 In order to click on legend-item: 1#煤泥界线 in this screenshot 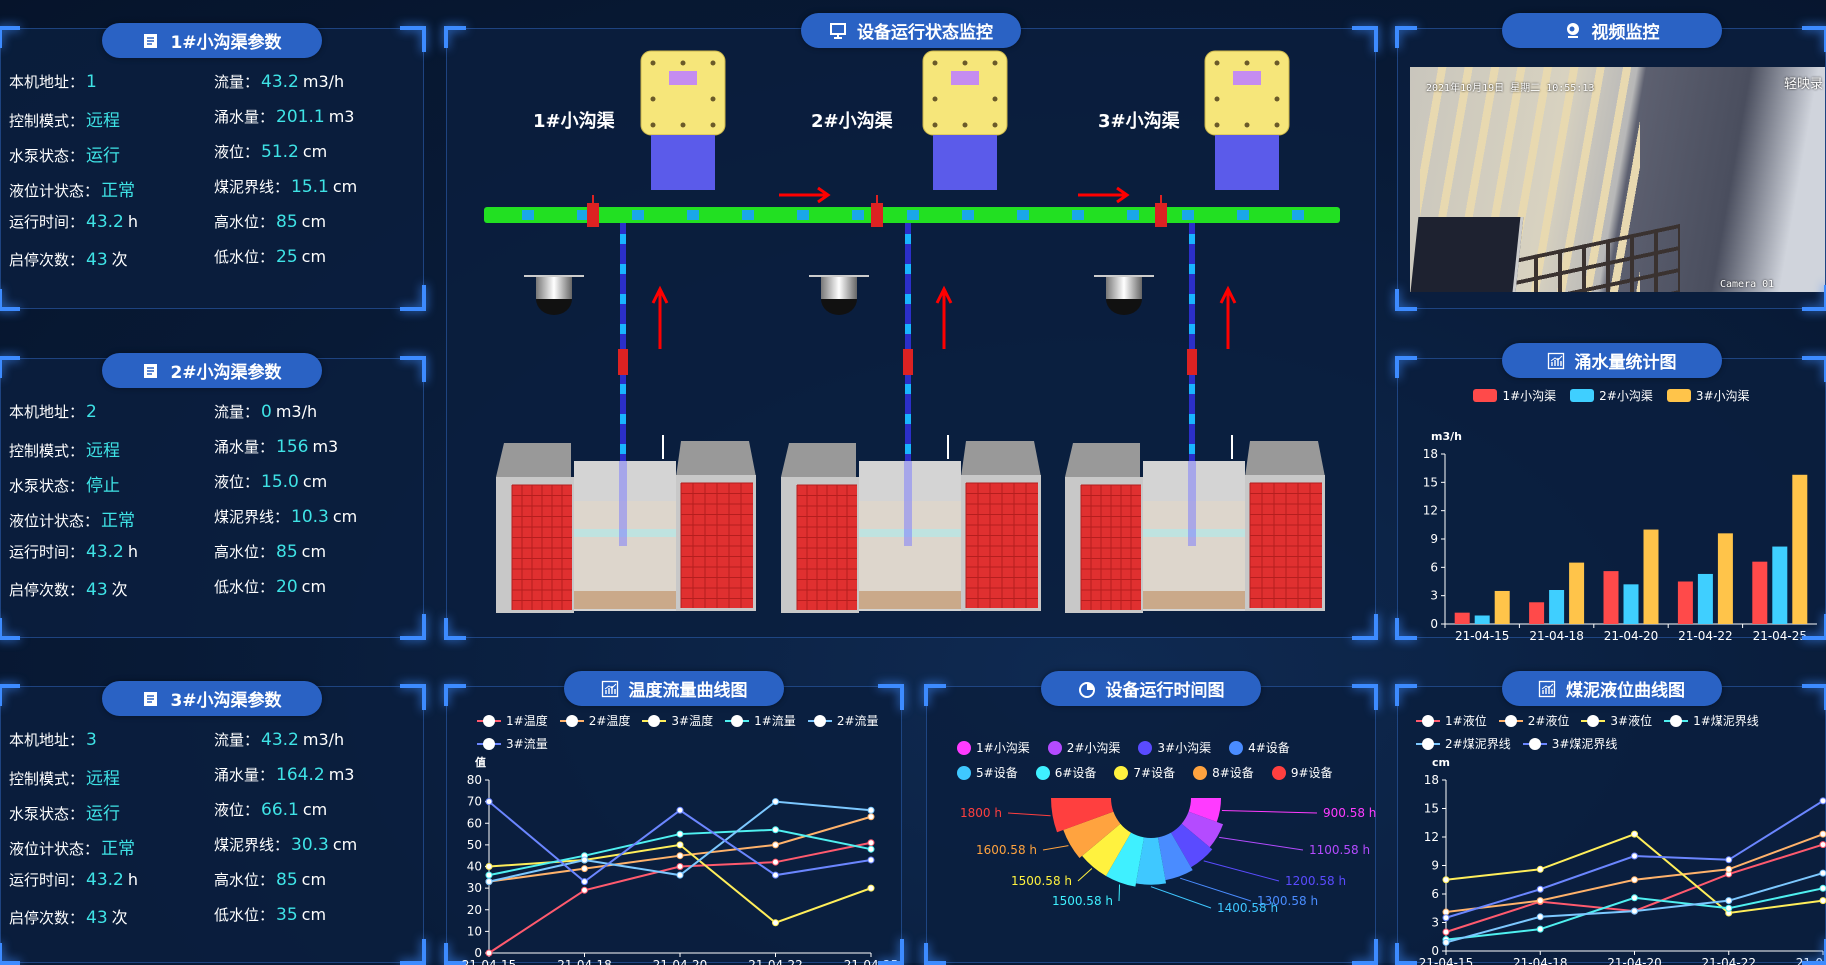, I will do `click(1711, 720)`.